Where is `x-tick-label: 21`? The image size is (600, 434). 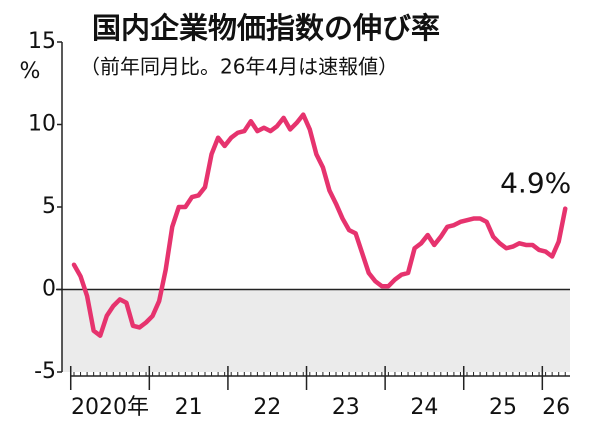 x-tick-label: 21 is located at coordinates (189, 407).